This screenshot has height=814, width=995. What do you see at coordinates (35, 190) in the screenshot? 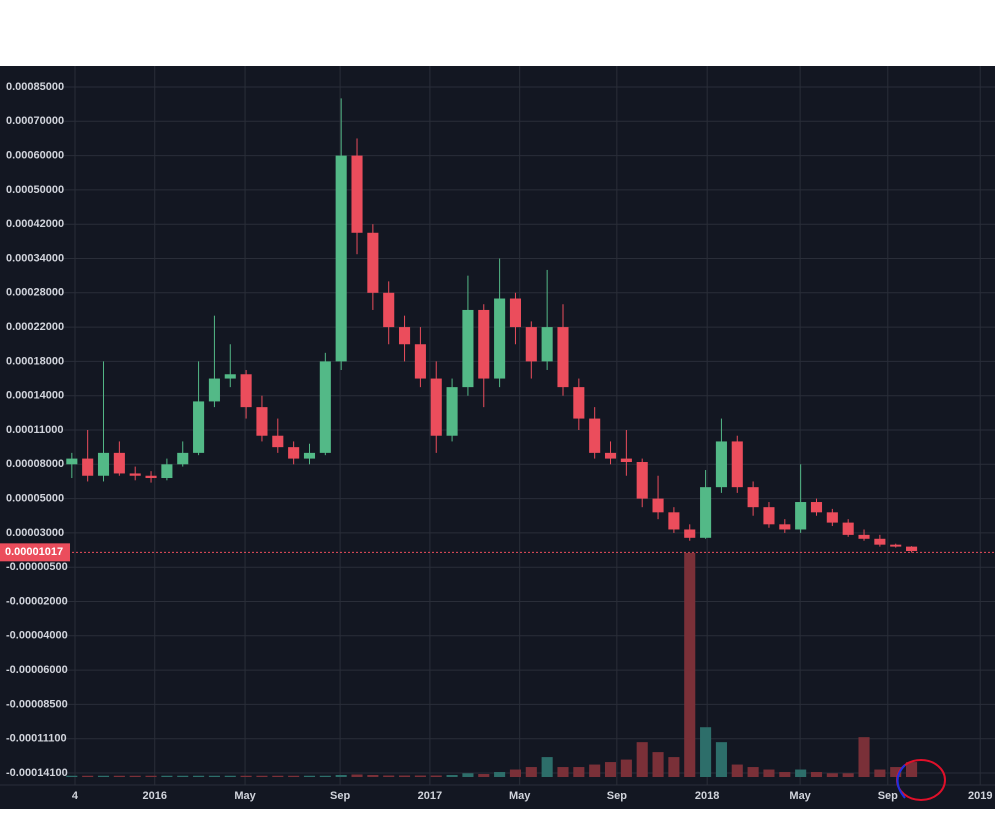
I see `y-tick-label: 0.00050000` at bounding box center [35, 190].